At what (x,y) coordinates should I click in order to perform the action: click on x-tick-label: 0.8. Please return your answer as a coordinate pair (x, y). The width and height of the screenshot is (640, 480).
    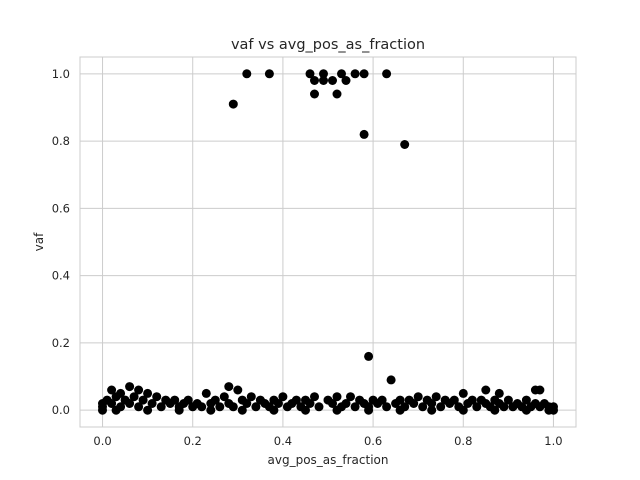
    Looking at the image, I should click on (463, 441).